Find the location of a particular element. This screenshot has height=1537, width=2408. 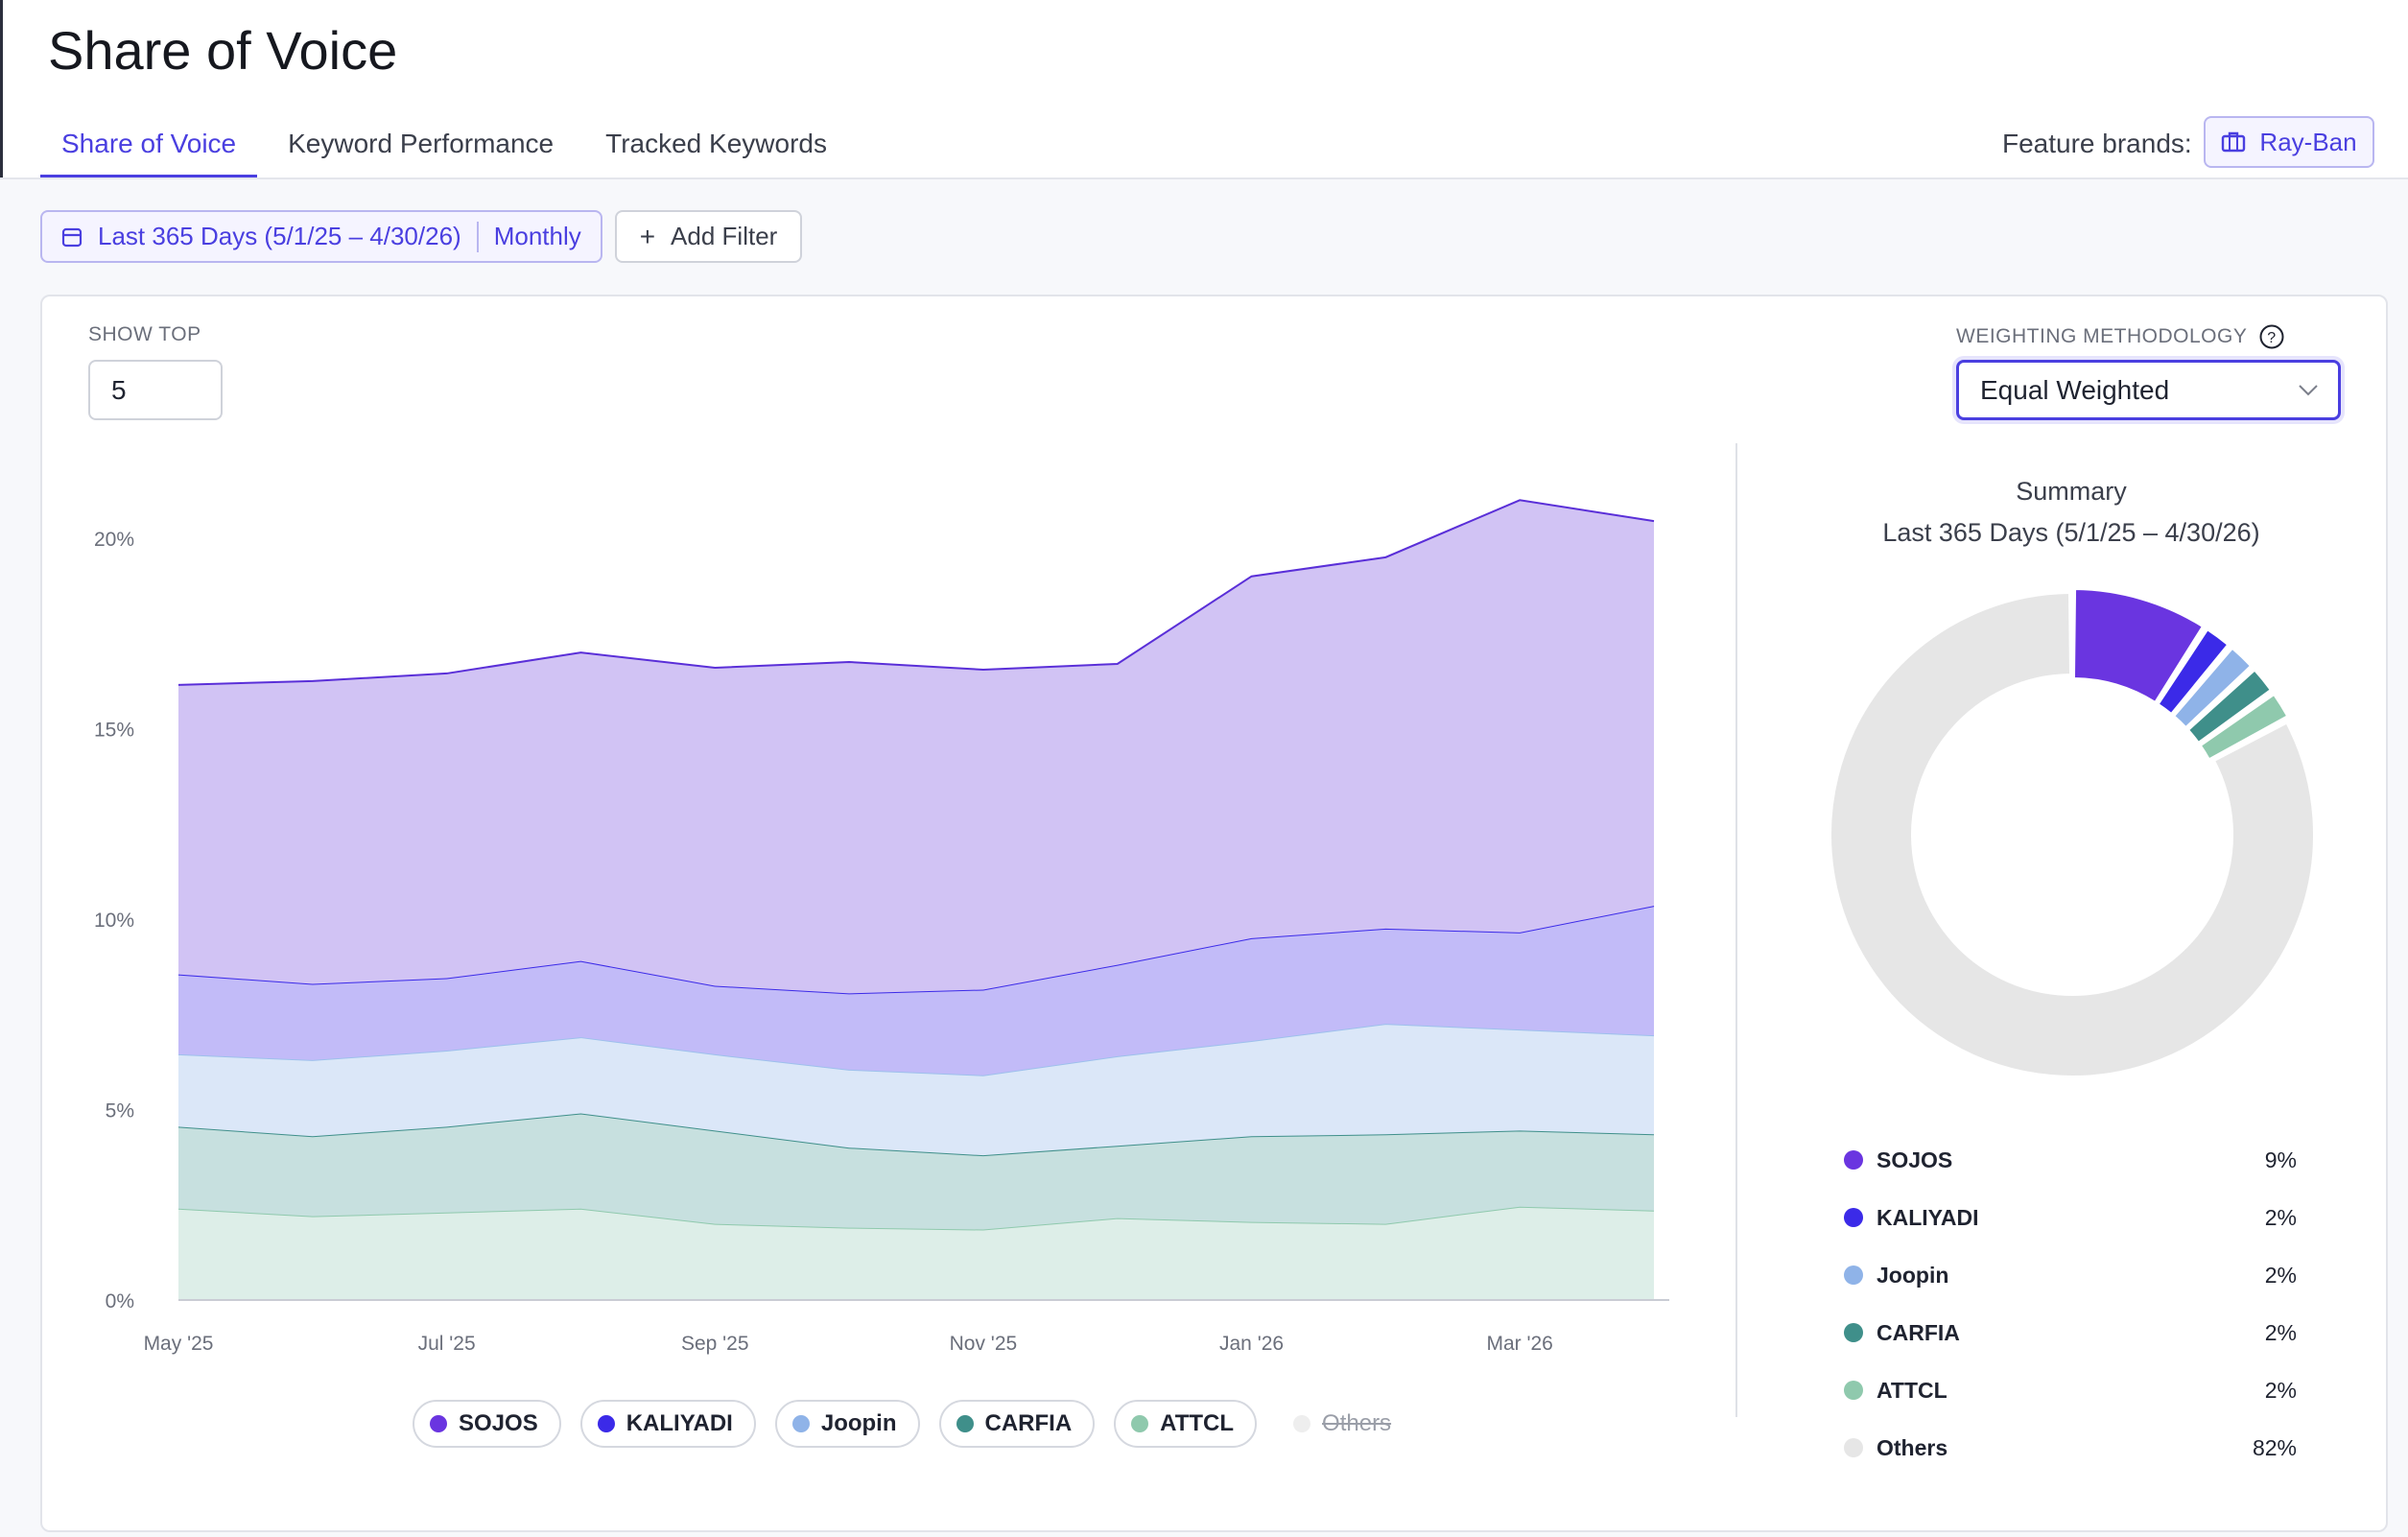

summary-row-kaliyadi: KALIYADI 2% is located at coordinates (2070, 1217).